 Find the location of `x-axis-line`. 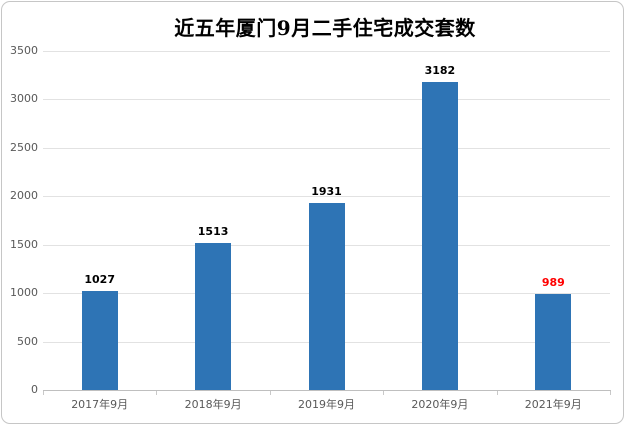

x-axis-line is located at coordinates (327, 390).